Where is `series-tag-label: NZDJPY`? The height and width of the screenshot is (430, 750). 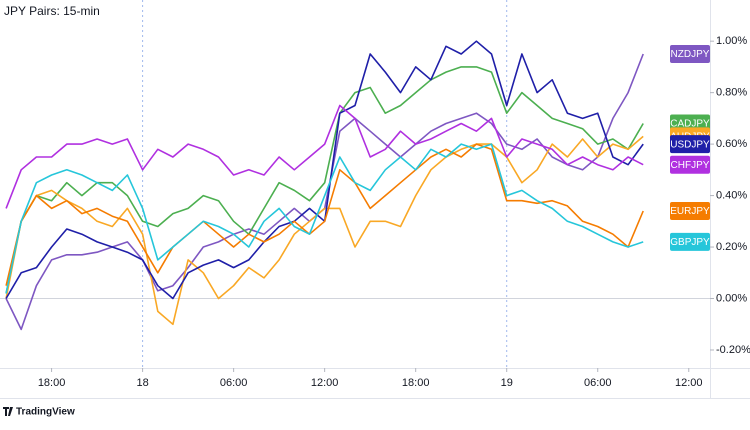
series-tag-label: NZDJPY is located at coordinates (690, 54).